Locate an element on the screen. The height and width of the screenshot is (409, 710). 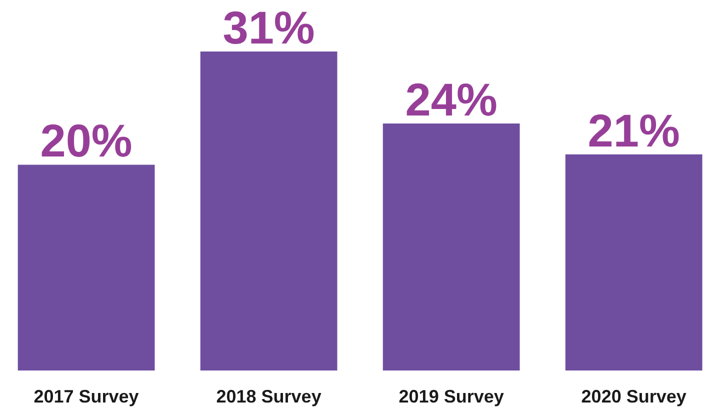
x-tick-label: 2017 Survey is located at coordinates (86, 396).